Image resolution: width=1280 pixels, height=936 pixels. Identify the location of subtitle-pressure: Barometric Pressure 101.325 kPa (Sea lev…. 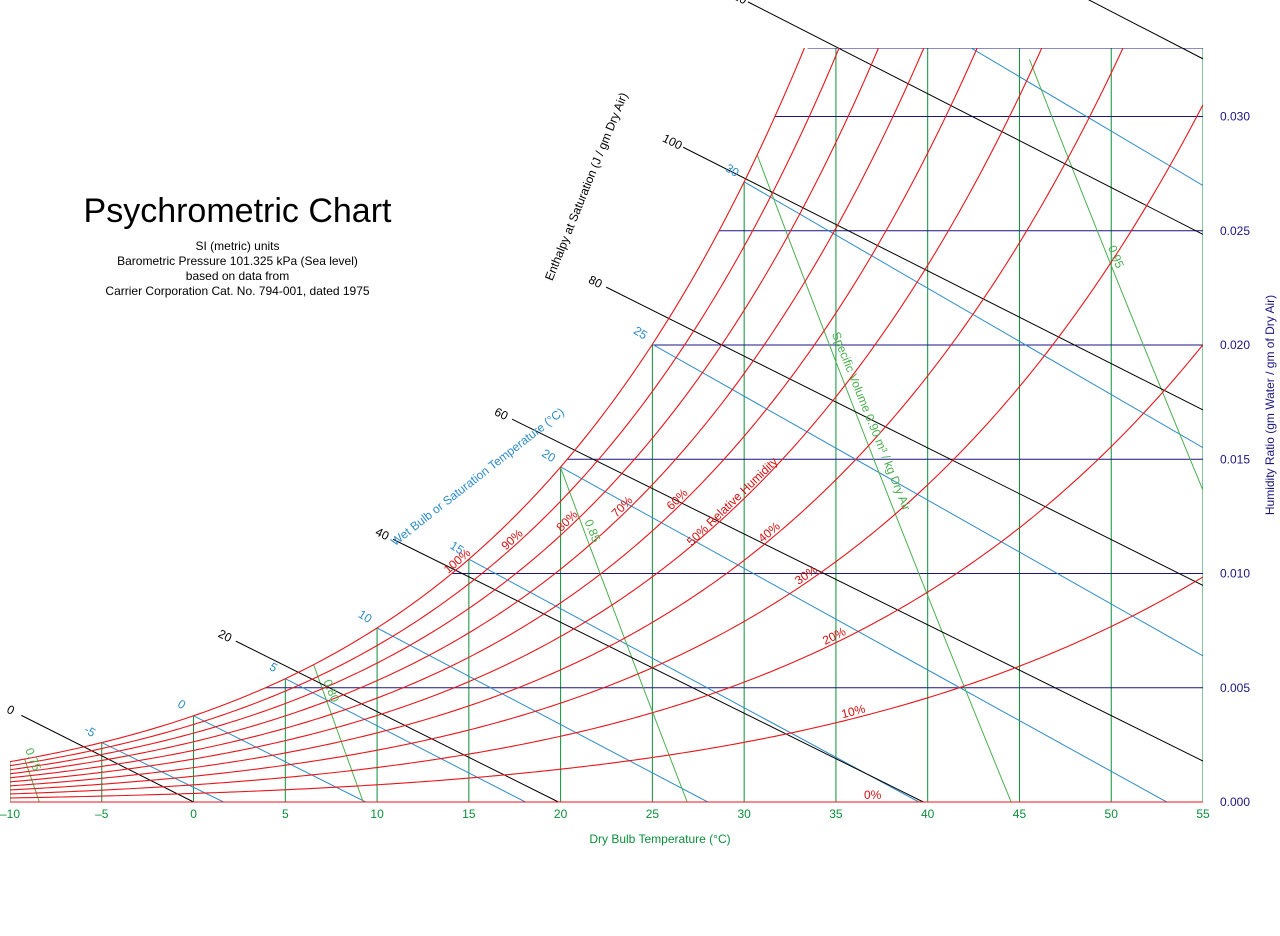
(237, 261).